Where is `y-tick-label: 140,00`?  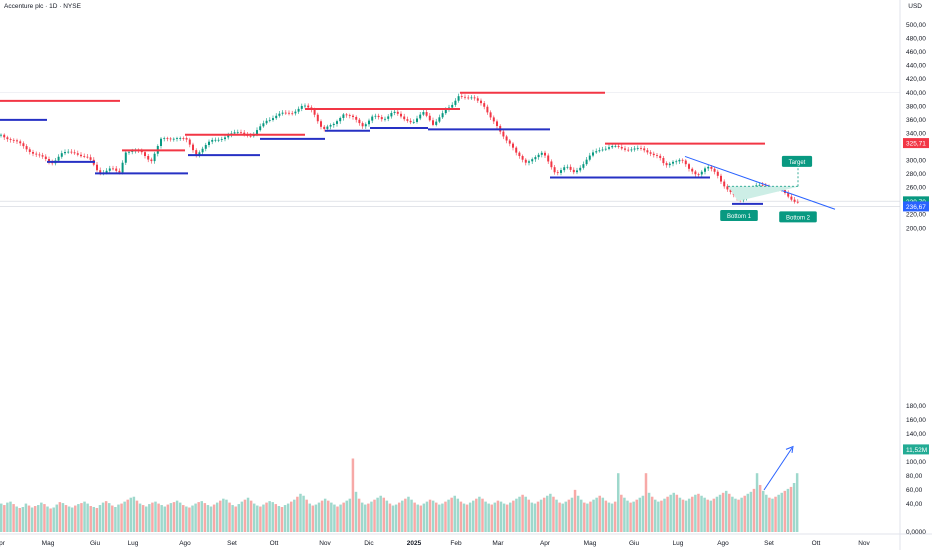 y-tick-label: 140,00 is located at coordinates (916, 434).